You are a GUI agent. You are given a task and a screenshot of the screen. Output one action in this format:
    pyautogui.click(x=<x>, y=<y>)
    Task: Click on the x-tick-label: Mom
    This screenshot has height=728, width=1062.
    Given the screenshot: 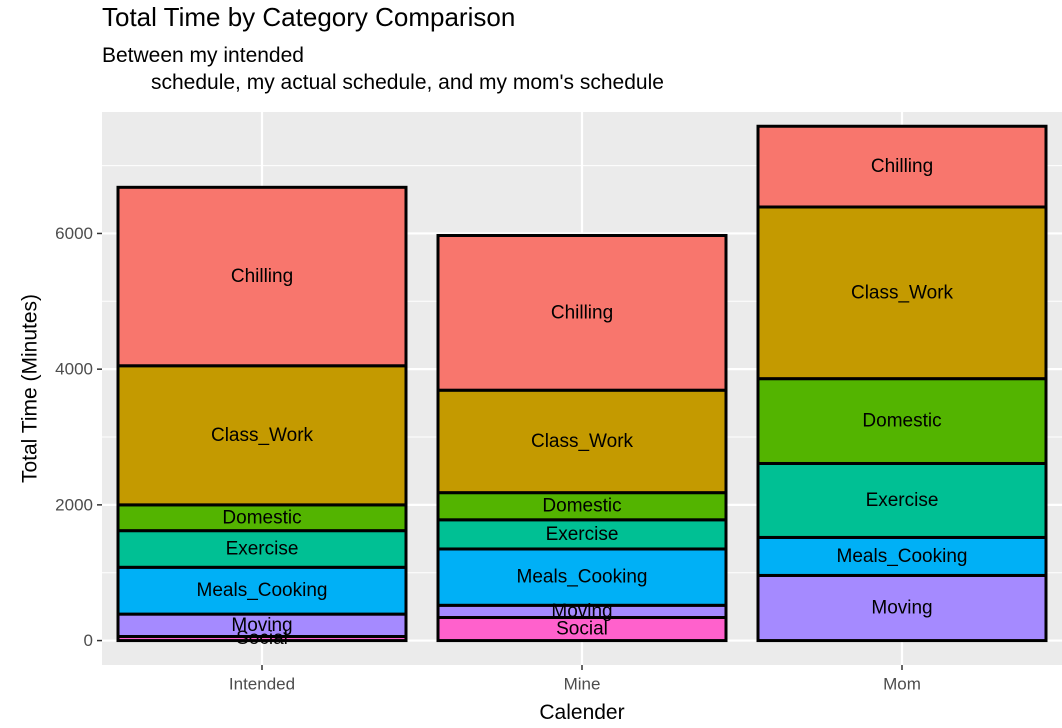 What is the action you would take?
    pyautogui.click(x=902, y=684)
    